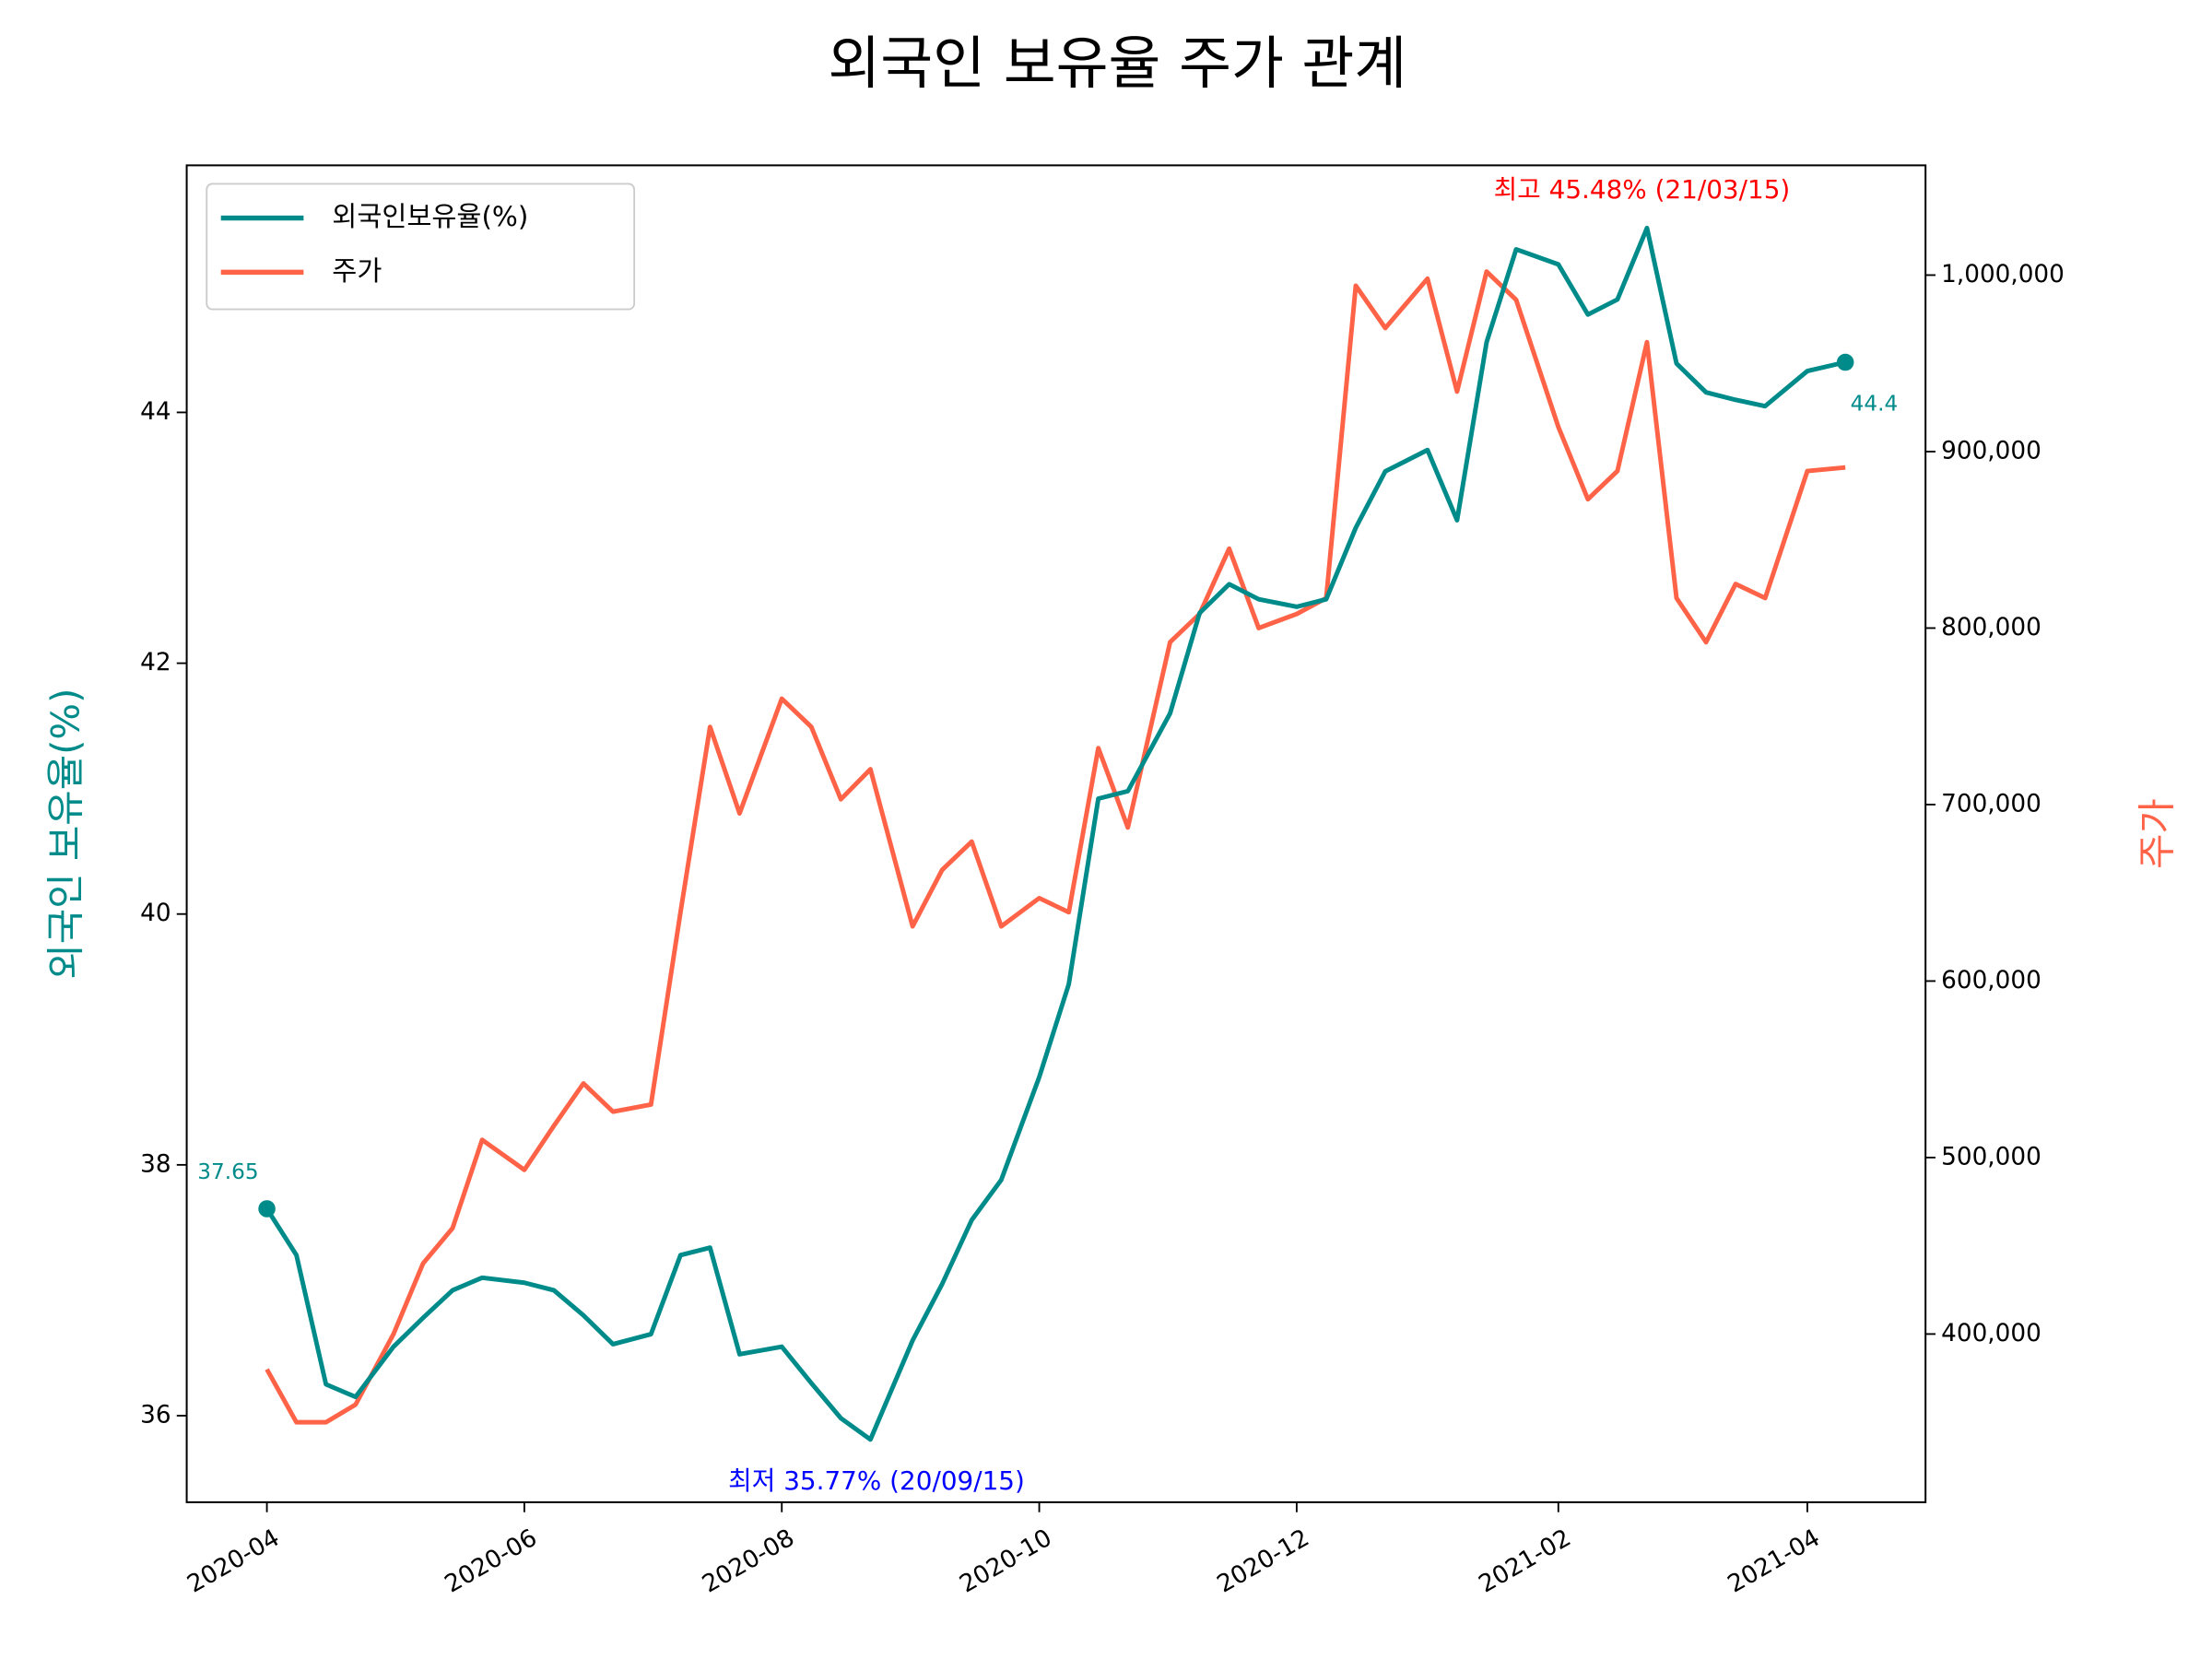 The image size is (2212, 1659). What do you see at coordinates (1875, 404) in the screenshot?
I see `annotation: 44.4` at bounding box center [1875, 404].